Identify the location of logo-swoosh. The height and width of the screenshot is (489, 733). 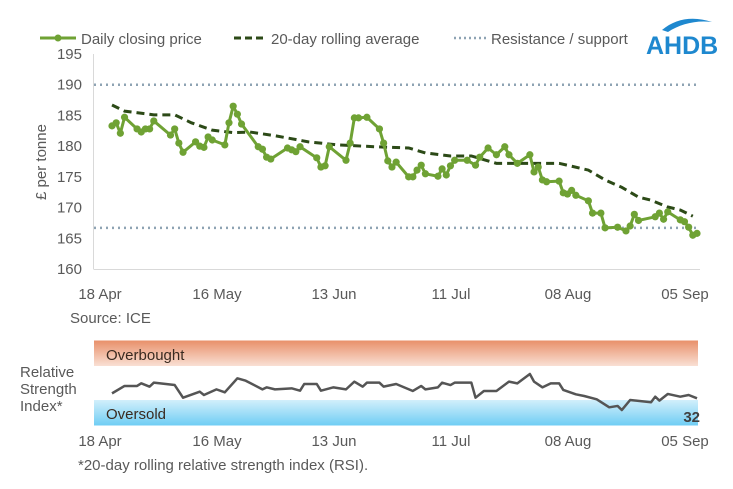
(687, 25).